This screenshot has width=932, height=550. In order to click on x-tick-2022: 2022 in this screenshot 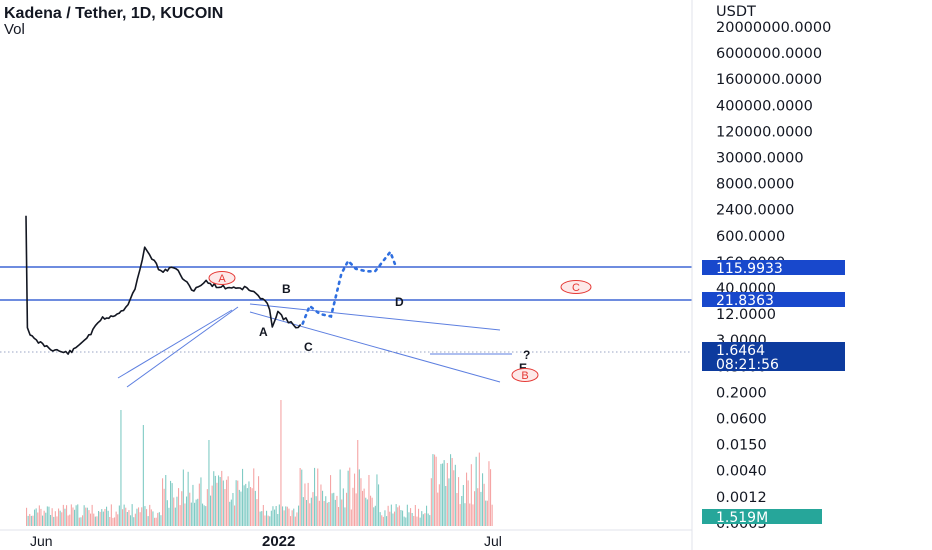, I will do `click(278, 541)`.